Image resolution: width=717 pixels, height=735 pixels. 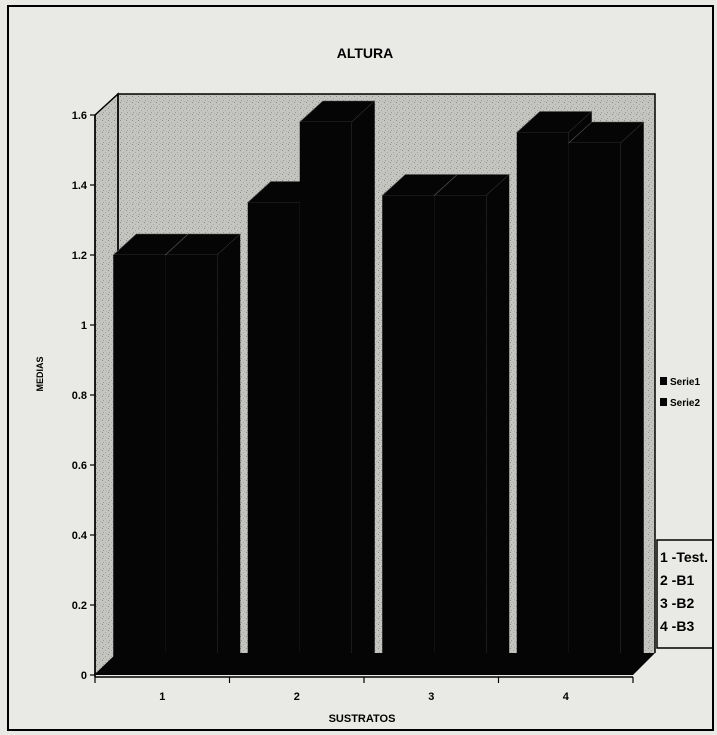 What do you see at coordinates (684, 557) in the screenshot?
I see `substrate-key-item: 1 -Test.` at bounding box center [684, 557].